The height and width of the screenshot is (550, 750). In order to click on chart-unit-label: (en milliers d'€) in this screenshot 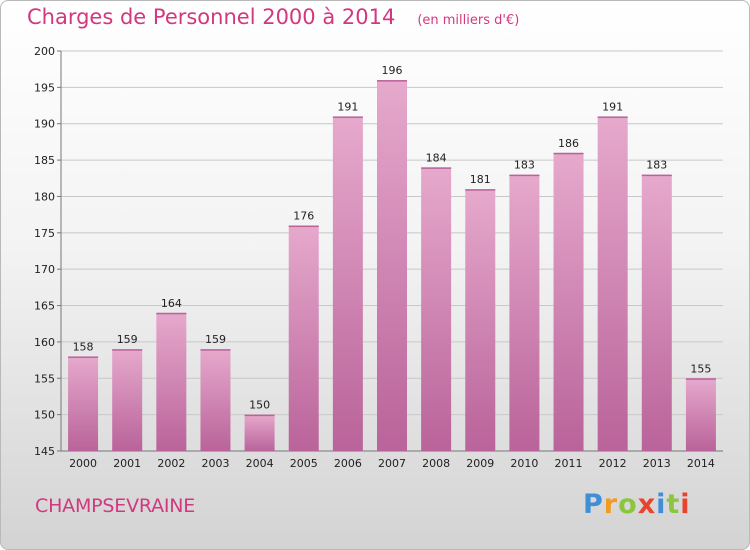, I will do `click(468, 20)`.